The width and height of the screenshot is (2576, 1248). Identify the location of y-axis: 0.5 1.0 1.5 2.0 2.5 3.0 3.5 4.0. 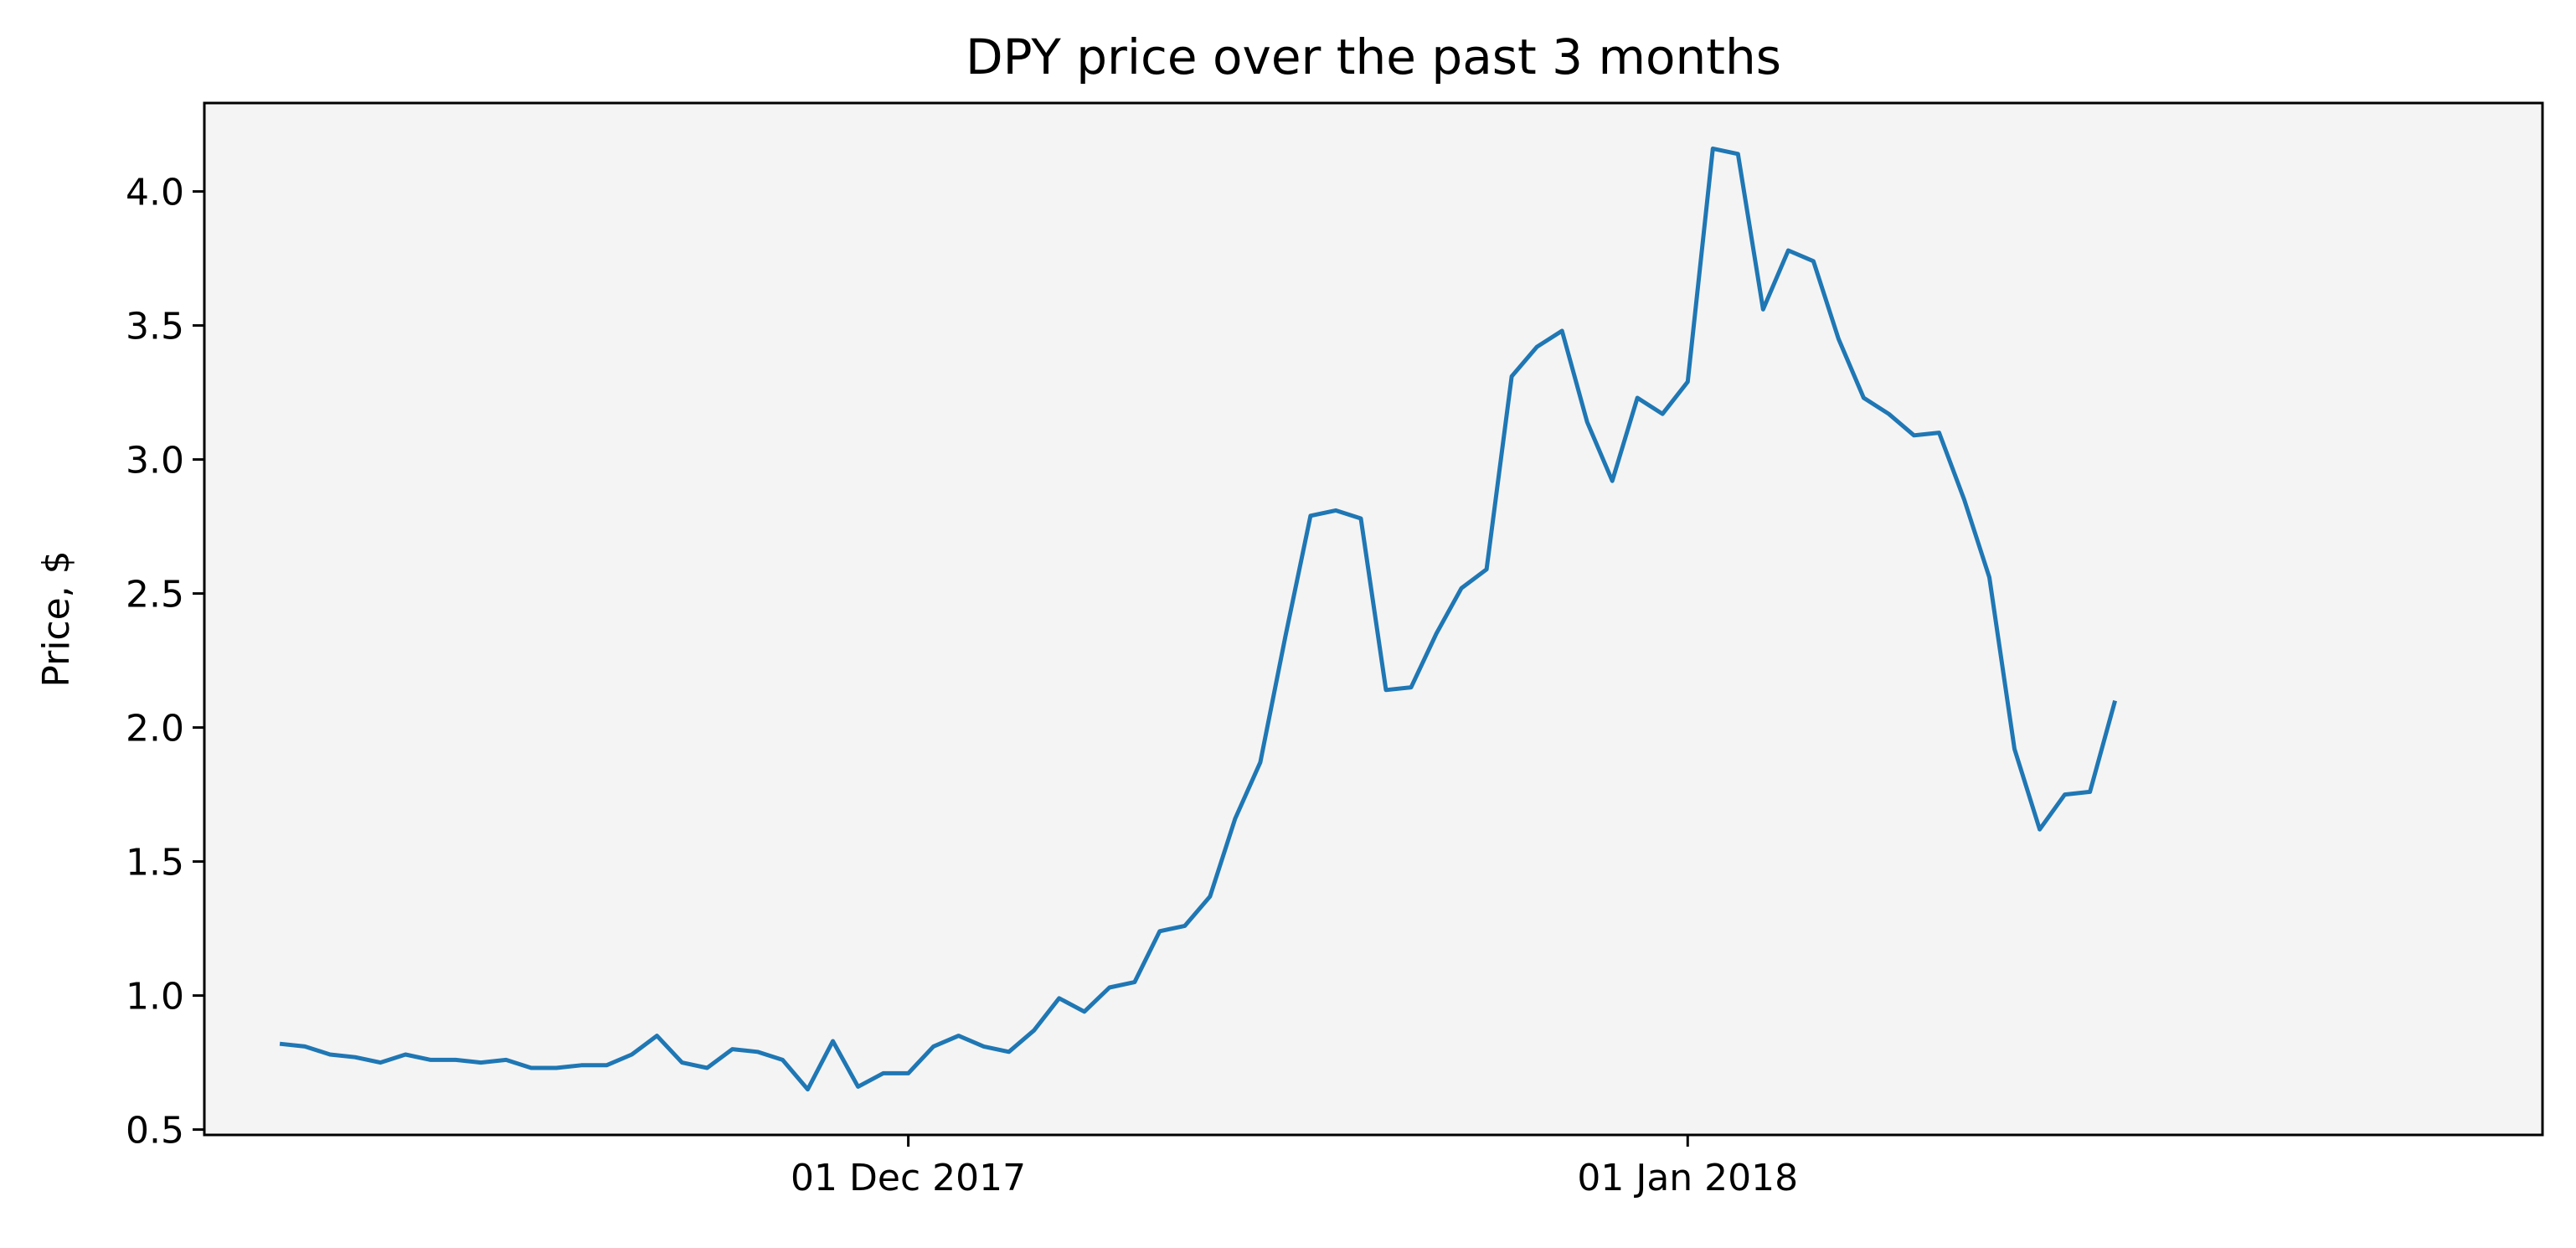
(165, 662).